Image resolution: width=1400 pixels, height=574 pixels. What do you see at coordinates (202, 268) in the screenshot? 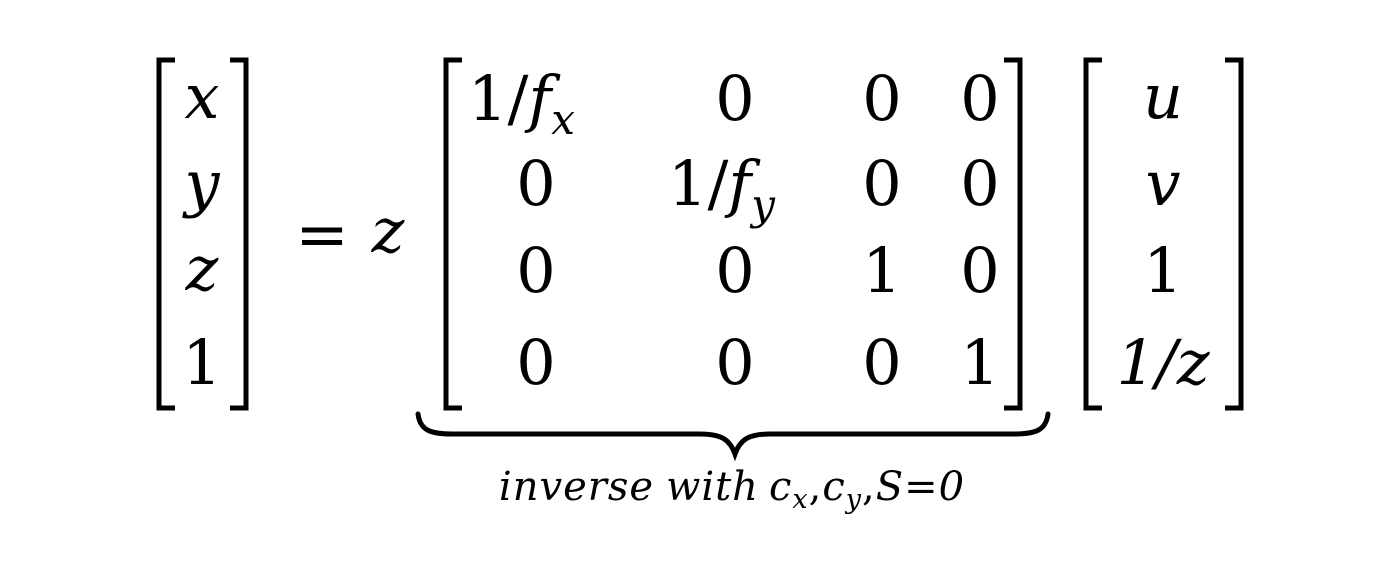
I see `lhs-entry: z` at bounding box center [202, 268].